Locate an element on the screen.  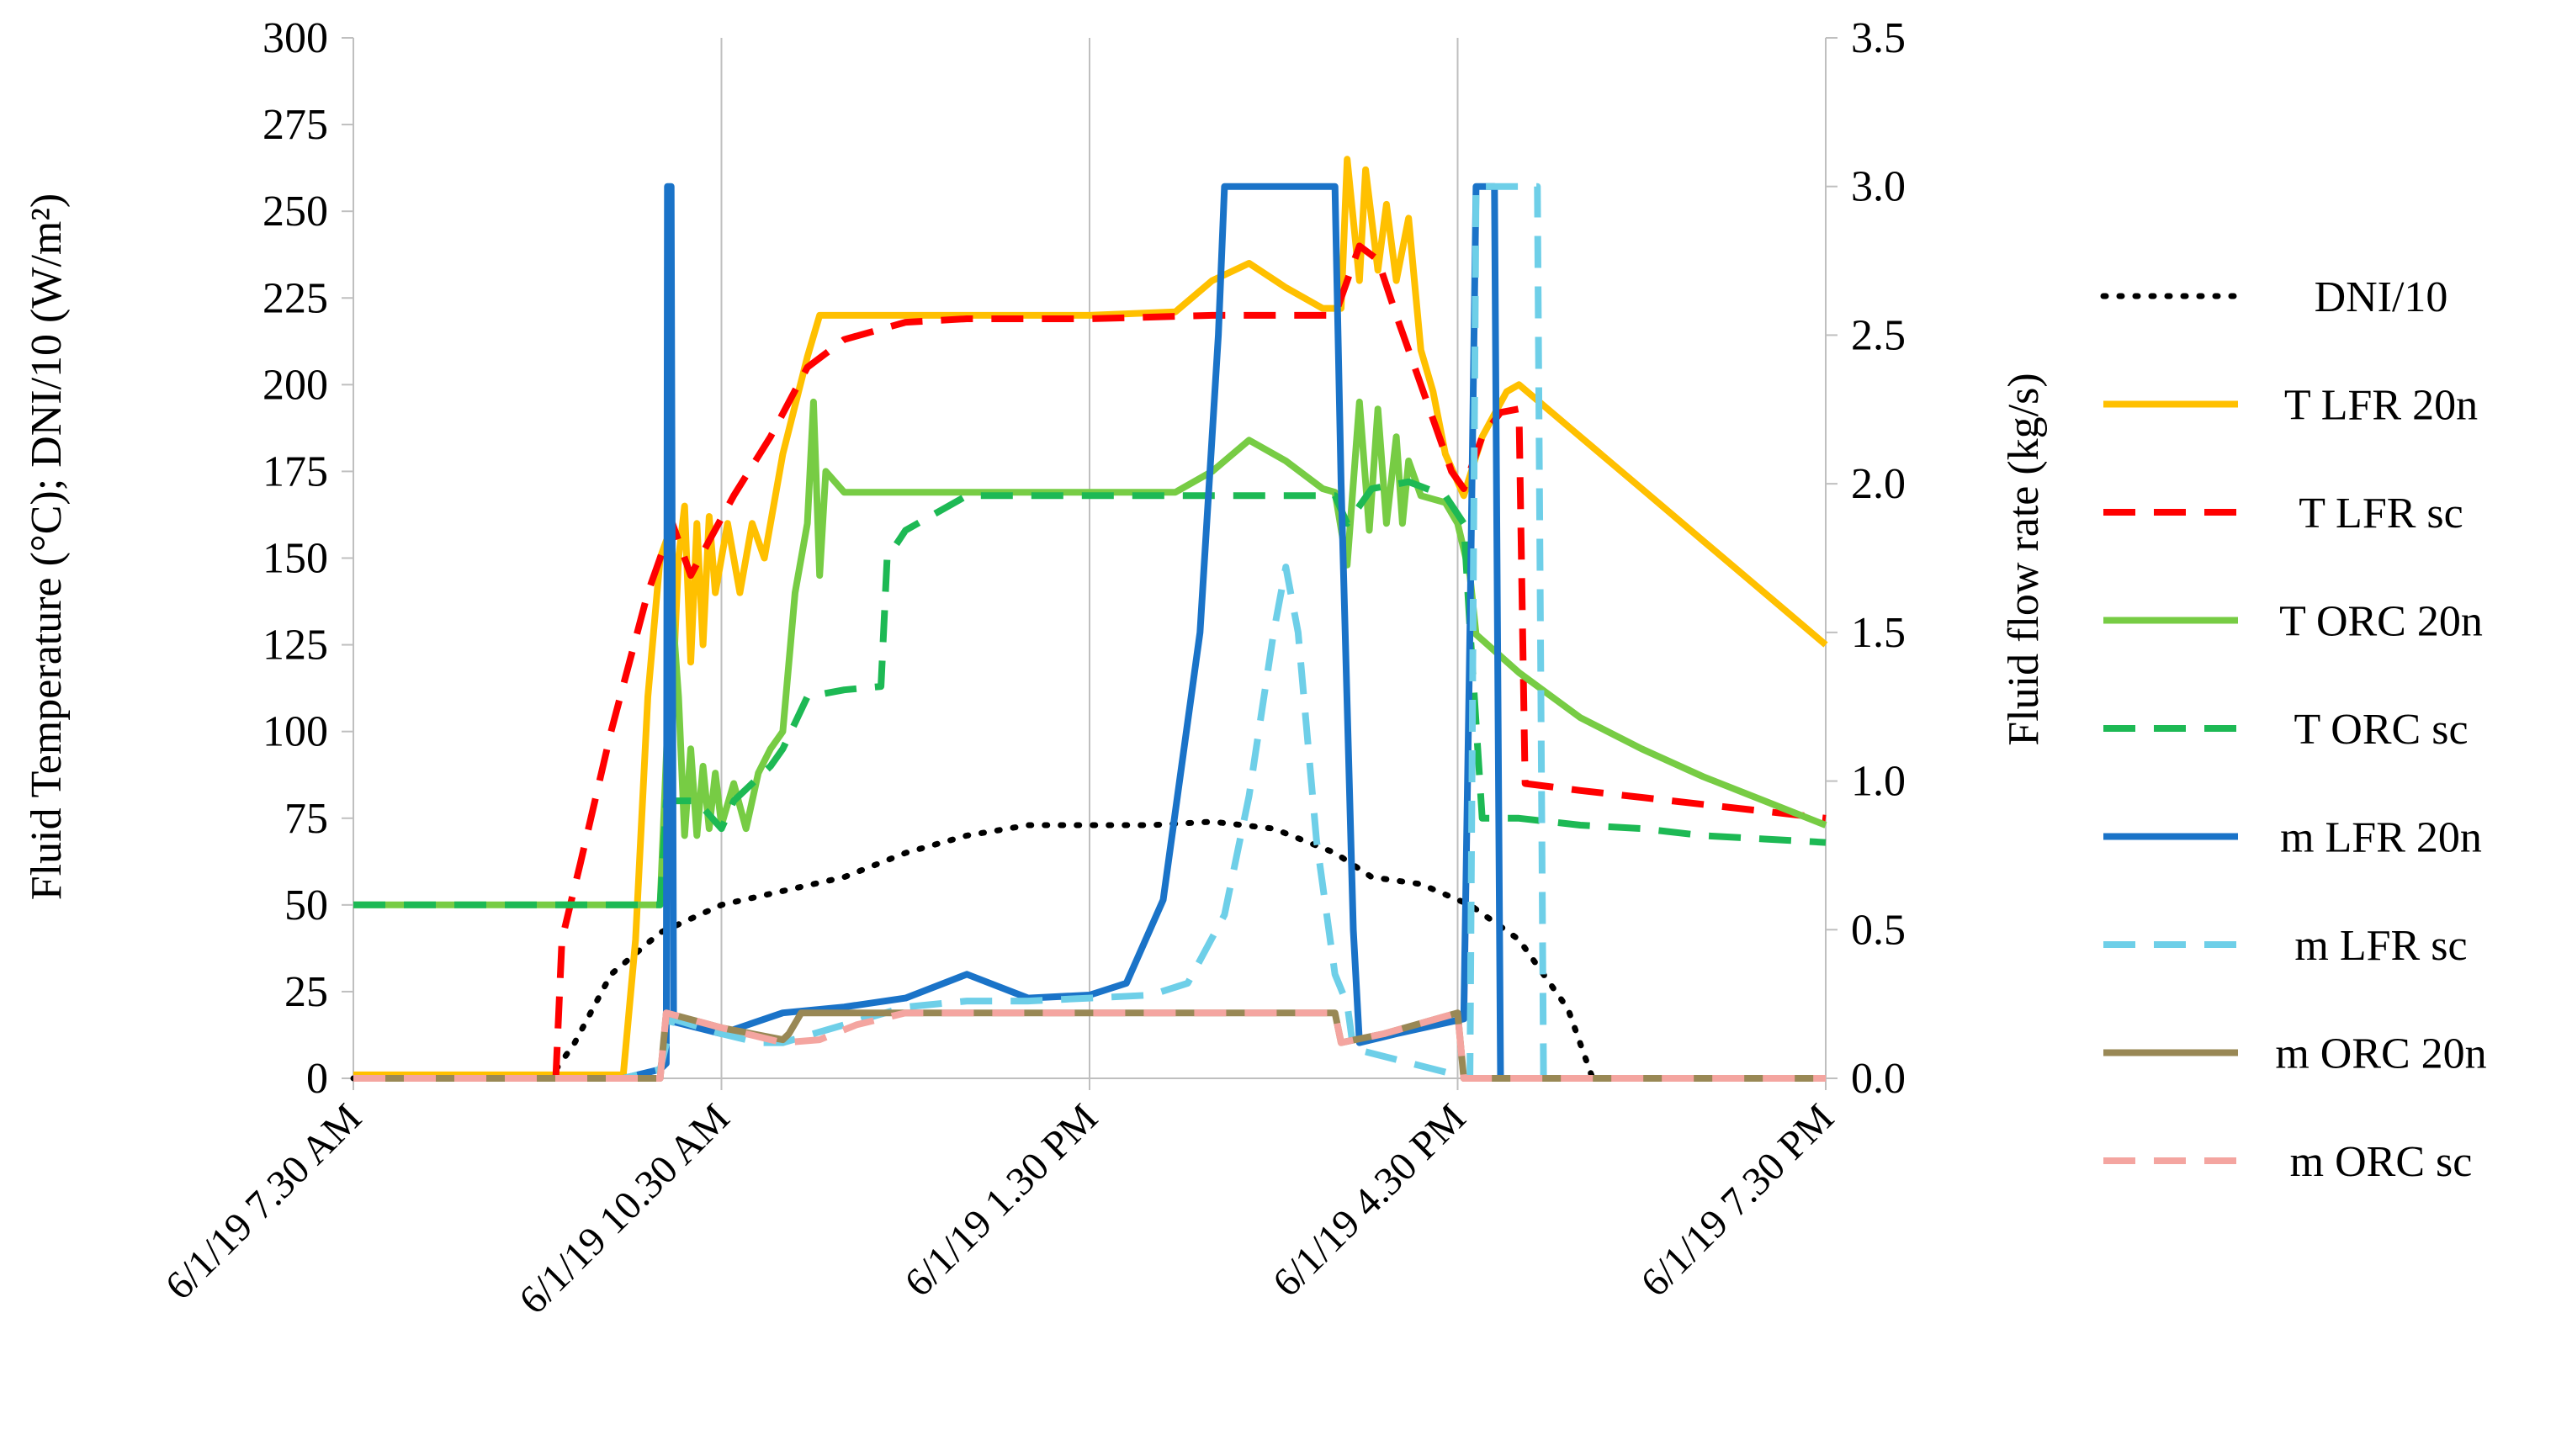
y-right-tick-label: 2.0 is located at coordinates (1879, 484).